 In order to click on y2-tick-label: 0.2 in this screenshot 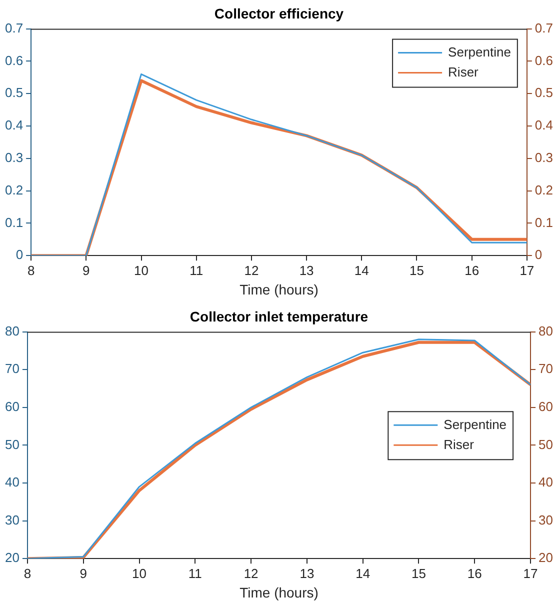, I will do `click(544, 190)`.